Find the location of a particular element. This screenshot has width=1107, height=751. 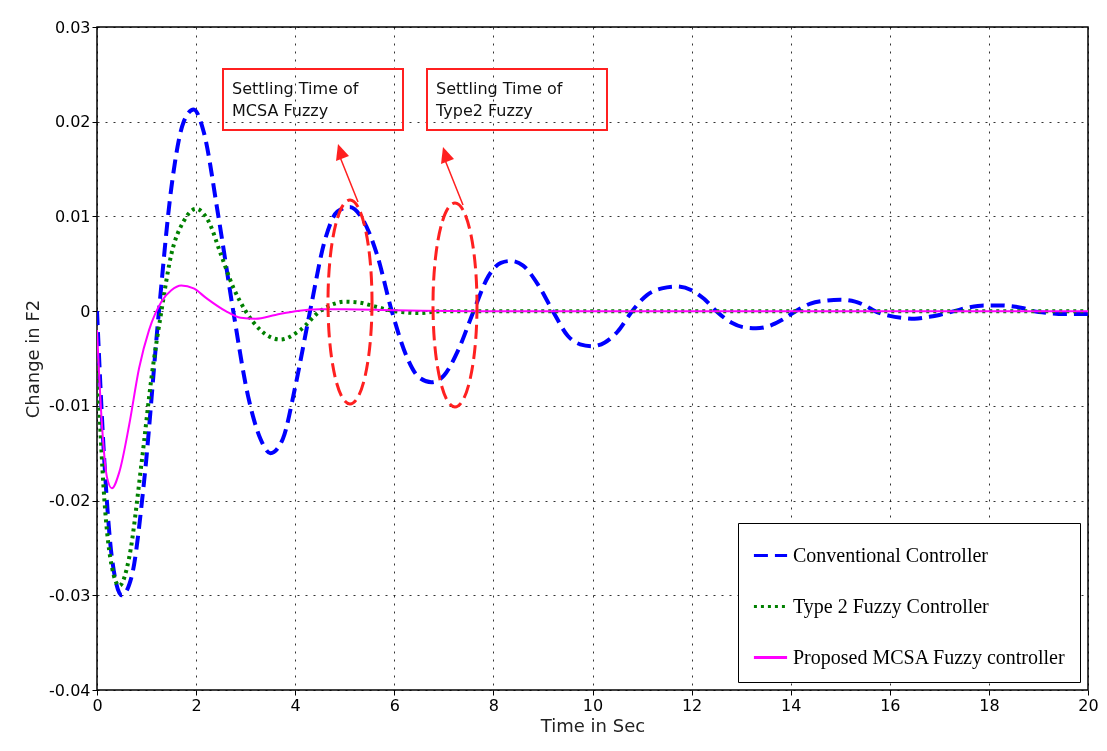

y-tick-label: 0.03 is located at coordinates (72, 27).